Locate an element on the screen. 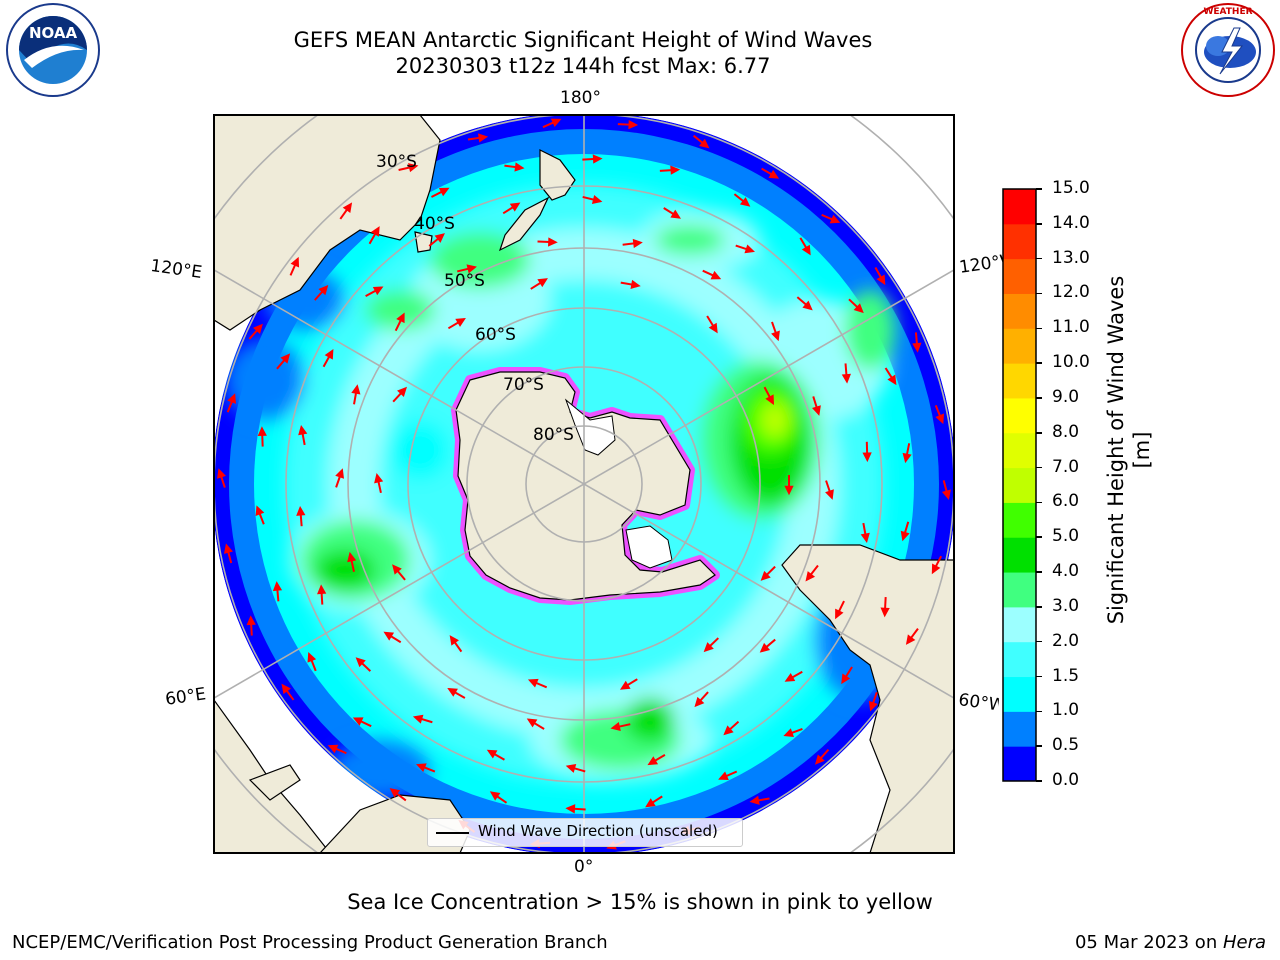 Image resolution: width=1280 pixels, height=960 pixels. nws-logo: WEATHER is located at coordinates (1228, 50).